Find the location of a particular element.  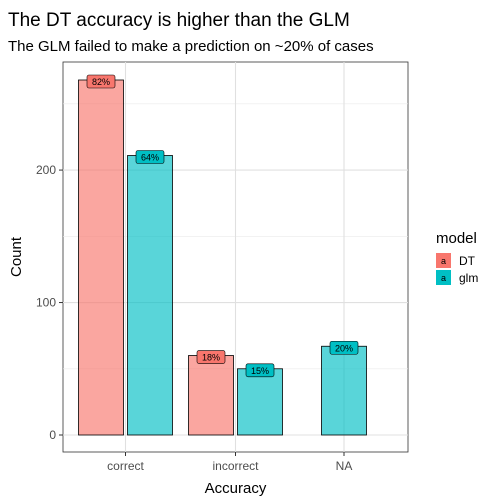

x-tick-label: correct is located at coordinates (125, 466).